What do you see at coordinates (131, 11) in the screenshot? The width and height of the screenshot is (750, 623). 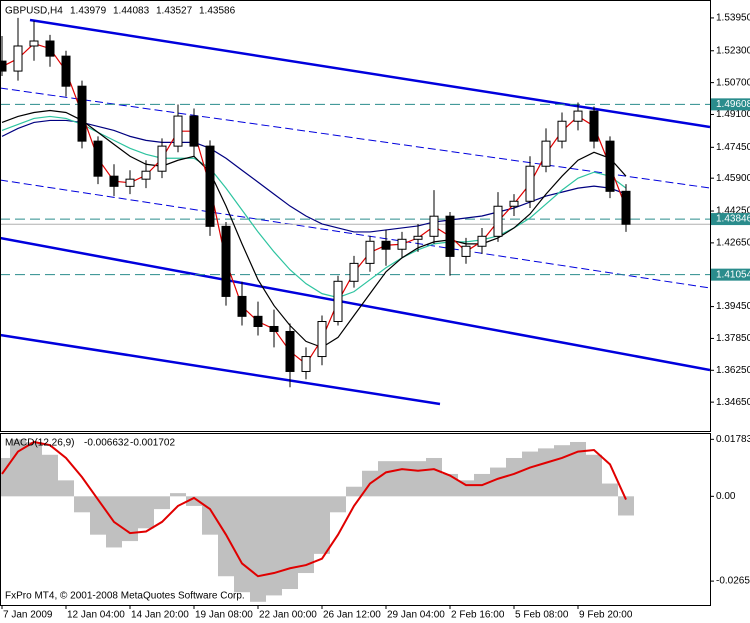 I see `last-high: 1.44083` at bounding box center [131, 11].